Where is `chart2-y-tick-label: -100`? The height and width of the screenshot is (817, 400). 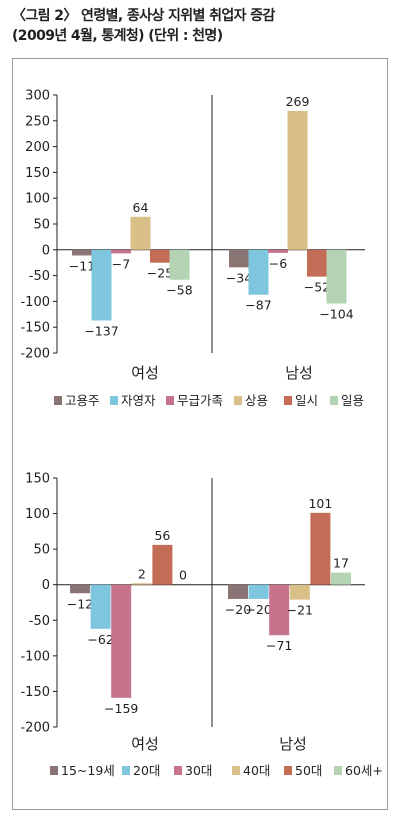
chart2-y-tick-label: -100 is located at coordinates (35, 656).